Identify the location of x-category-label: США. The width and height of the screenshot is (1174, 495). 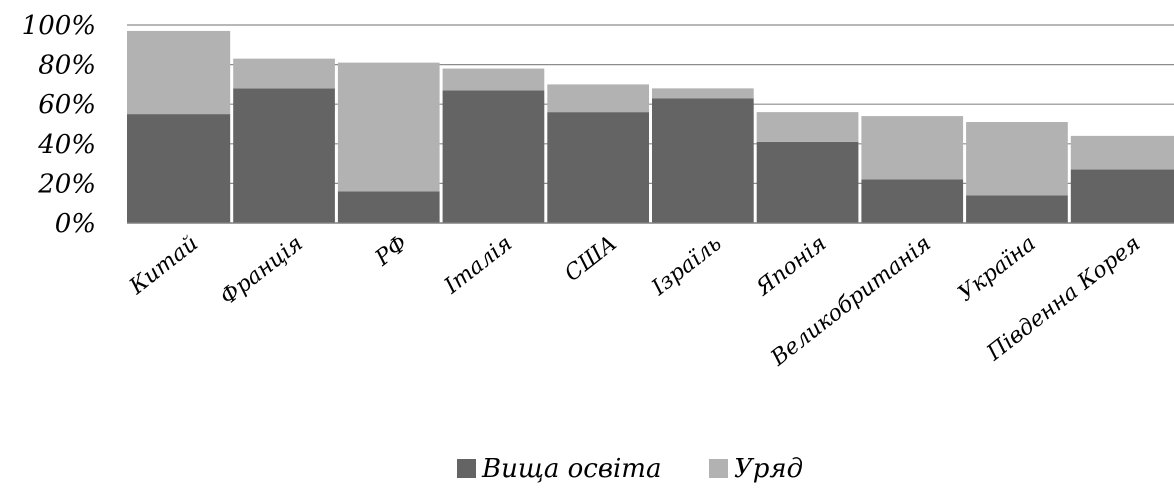
(591, 259).